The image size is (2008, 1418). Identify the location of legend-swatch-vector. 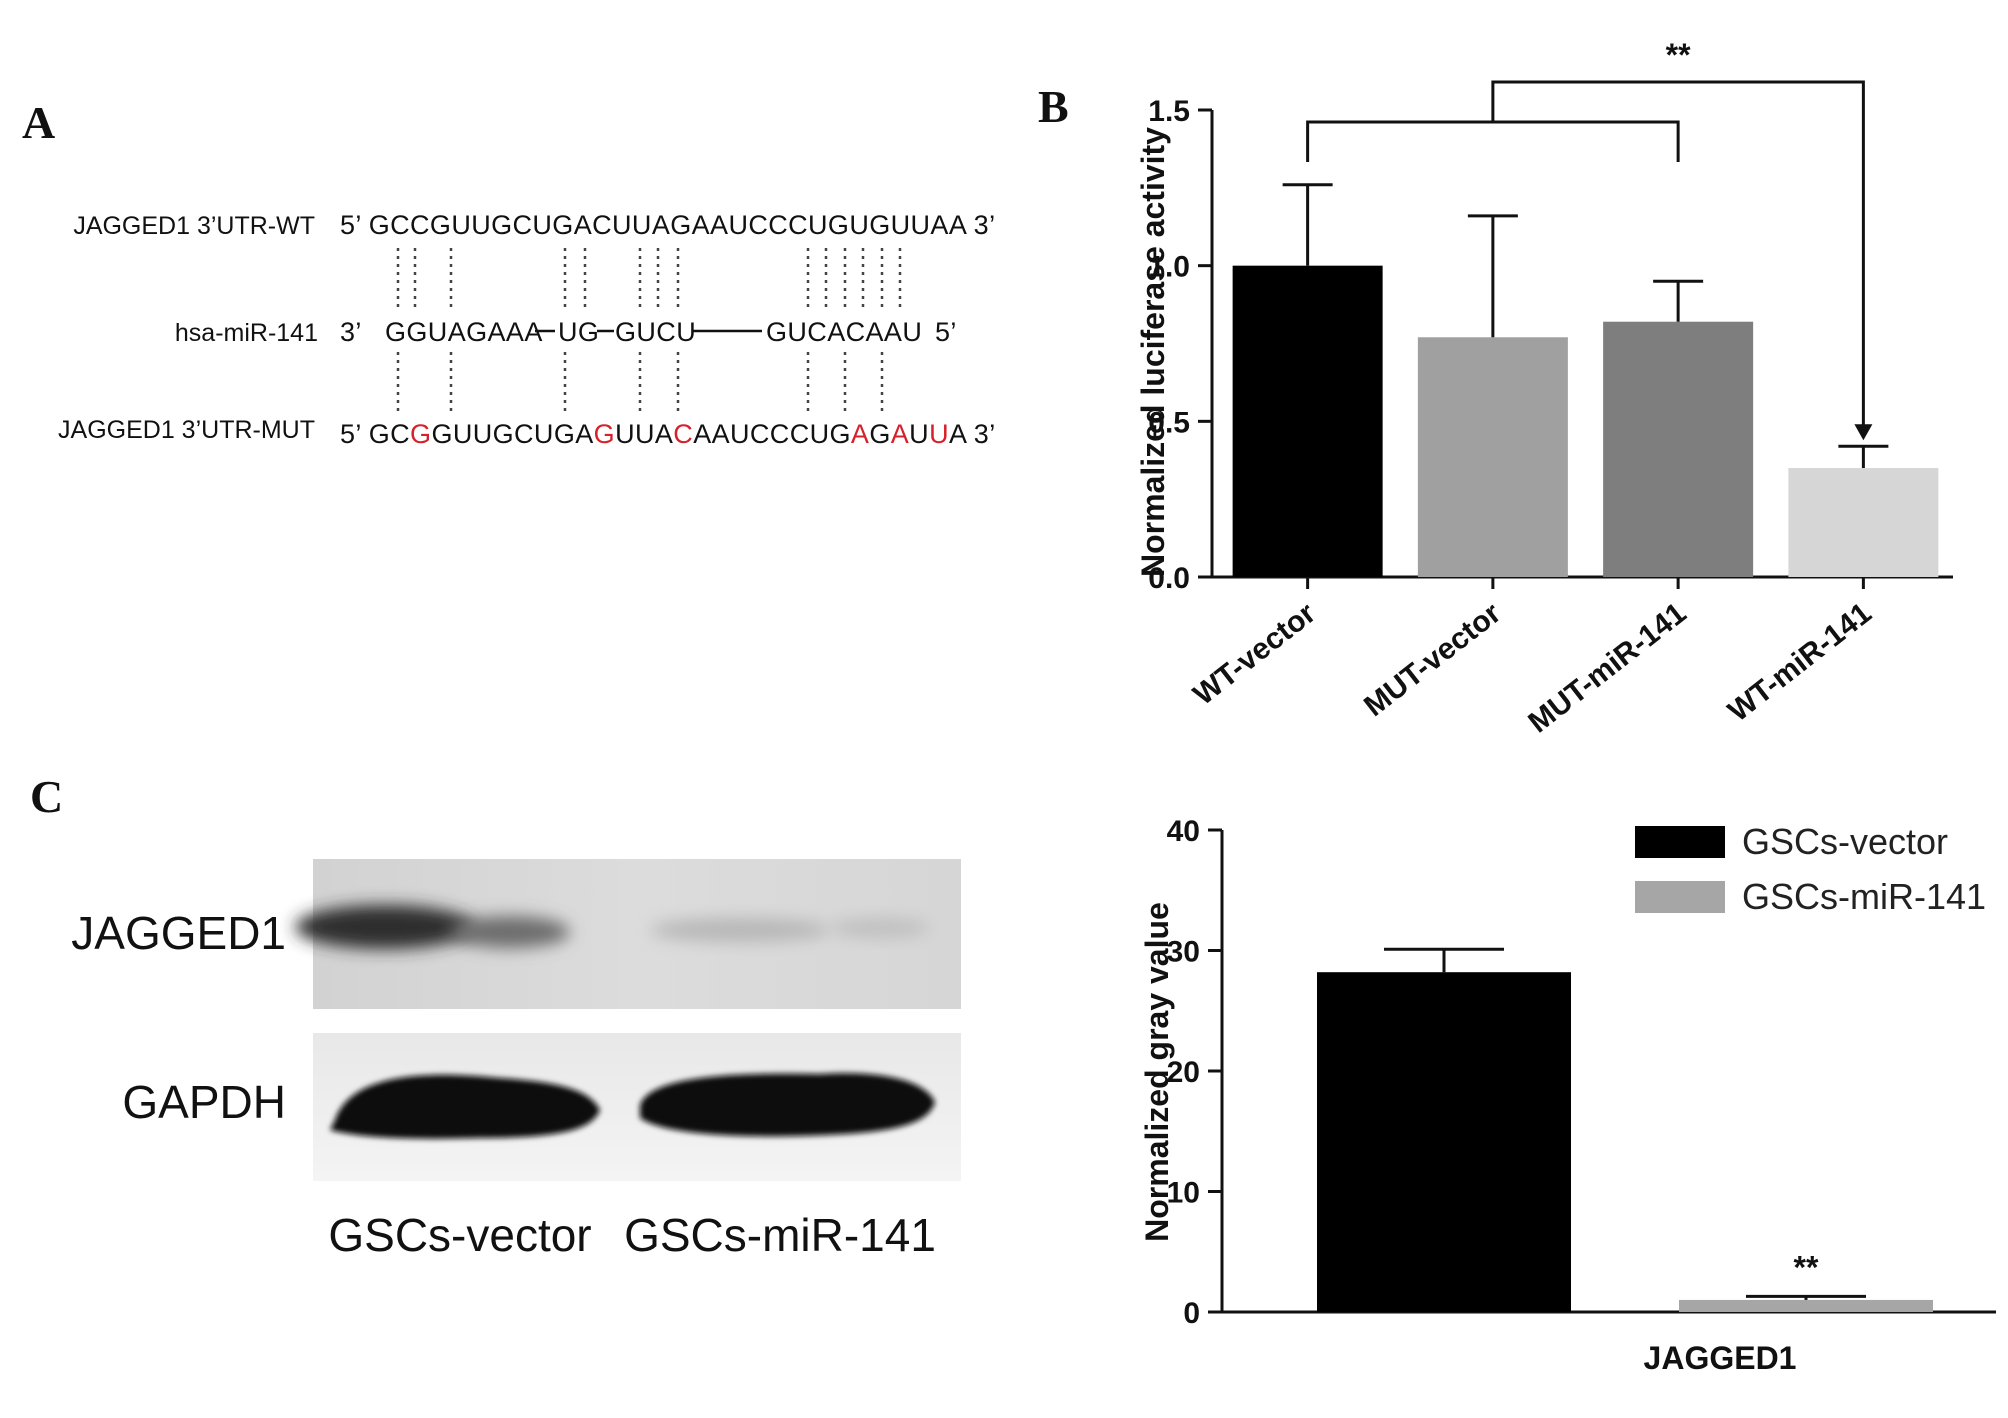
(1680, 842).